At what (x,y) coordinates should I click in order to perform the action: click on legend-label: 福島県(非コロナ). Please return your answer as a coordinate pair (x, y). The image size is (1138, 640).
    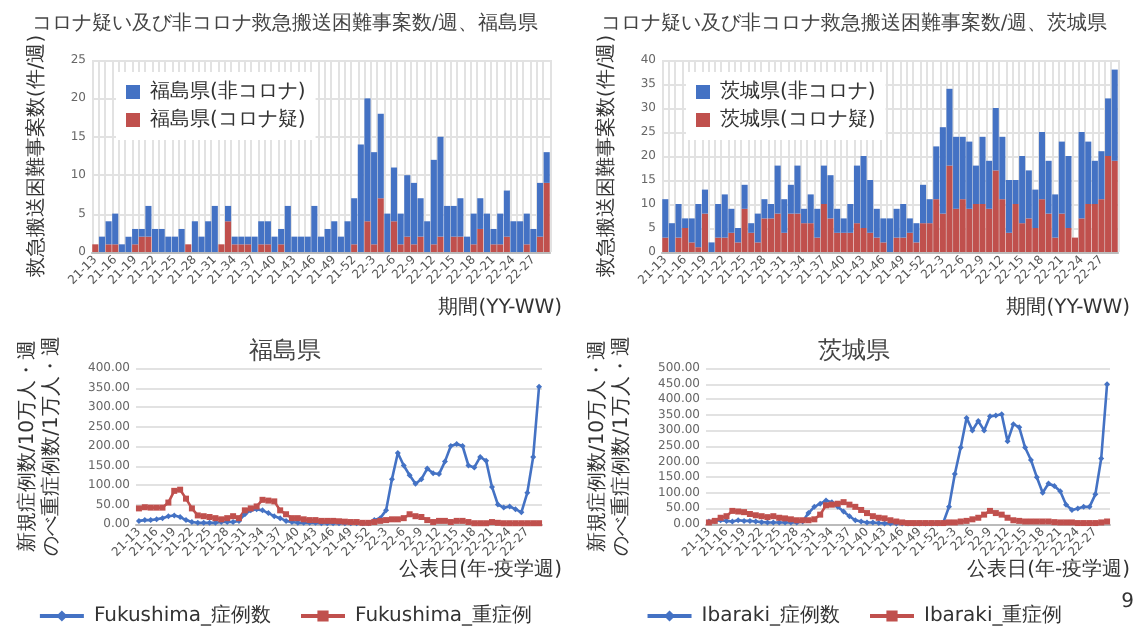
    Looking at the image, I should click on (228, 91).